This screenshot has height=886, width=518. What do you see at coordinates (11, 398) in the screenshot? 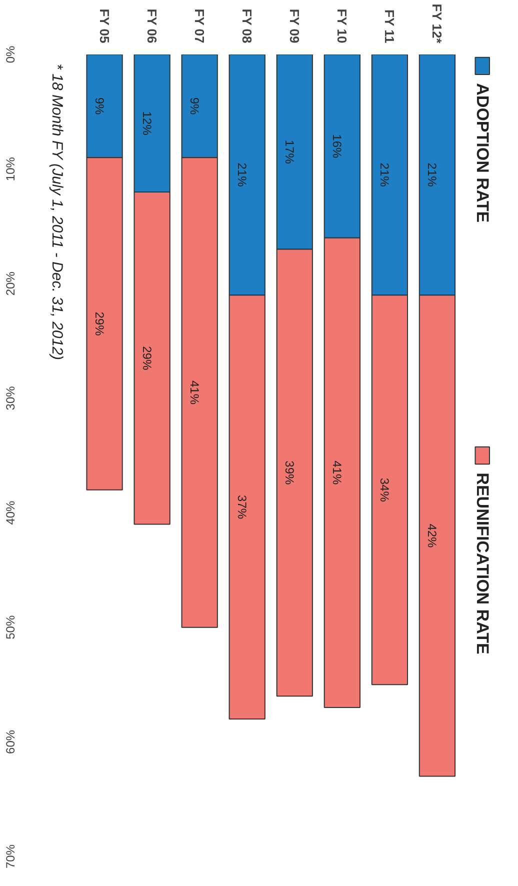
I see `y-tick-label: 30%` at bounding box center [11, 398].